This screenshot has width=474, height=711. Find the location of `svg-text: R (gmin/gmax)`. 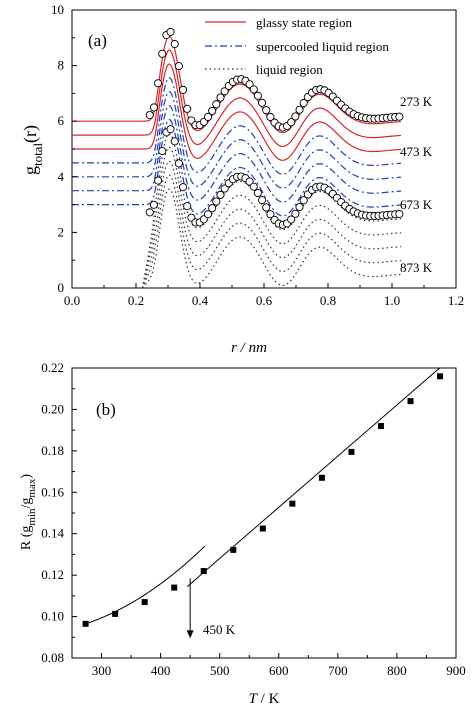

svg-text: R (gmin/gmax) is located at coordinates (28, 512).